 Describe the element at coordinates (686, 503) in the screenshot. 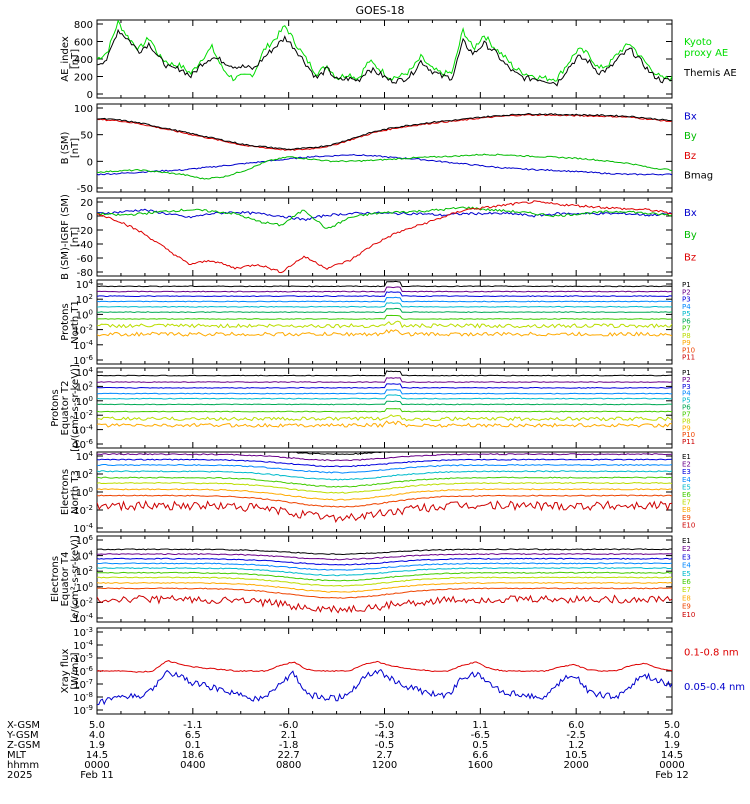

I see `legend-item: E7` at that location.